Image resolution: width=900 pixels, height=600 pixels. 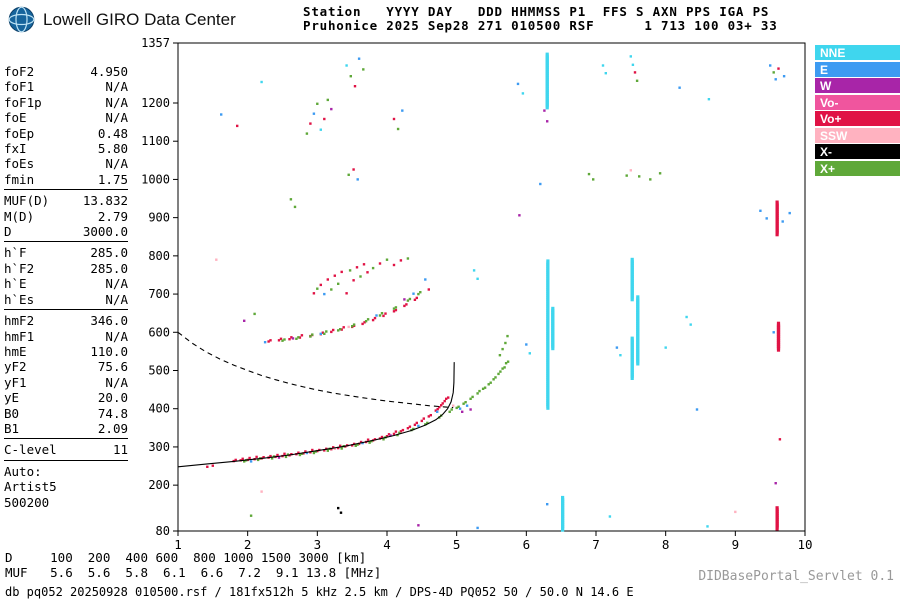 What do you see at coordinates (857, 85) in the screenshot?
I see `legend-item-W: W` at bounding box center [857, 85].